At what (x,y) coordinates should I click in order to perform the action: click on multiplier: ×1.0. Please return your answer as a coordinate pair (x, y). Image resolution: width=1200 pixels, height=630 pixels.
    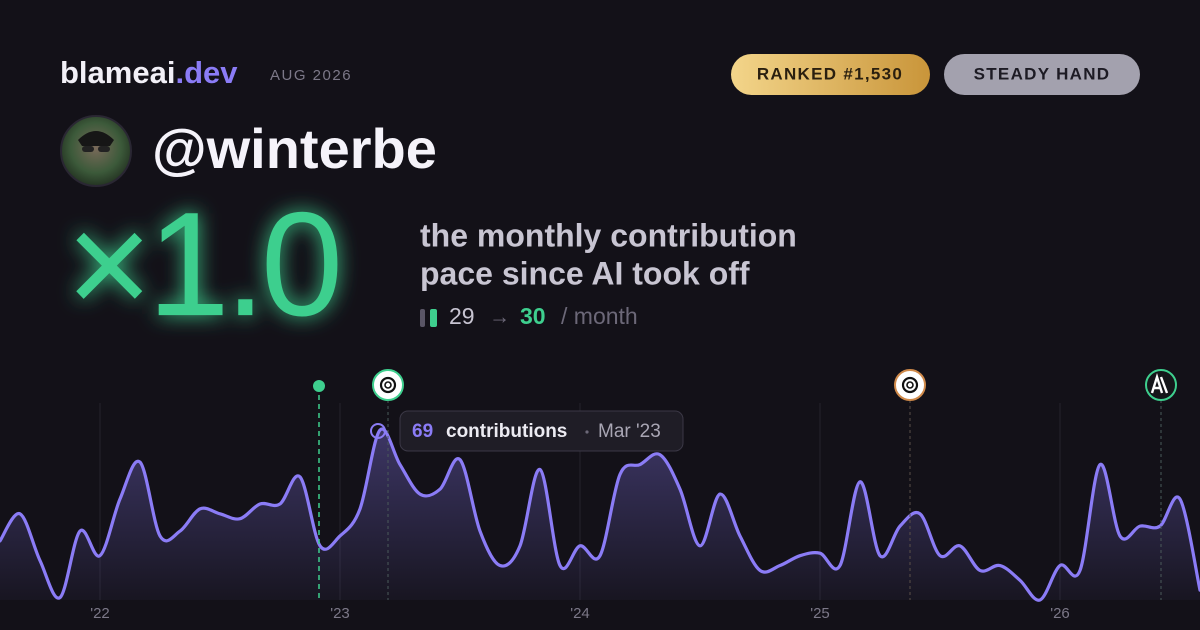
    Looking at the image, I should click on (202, 264).